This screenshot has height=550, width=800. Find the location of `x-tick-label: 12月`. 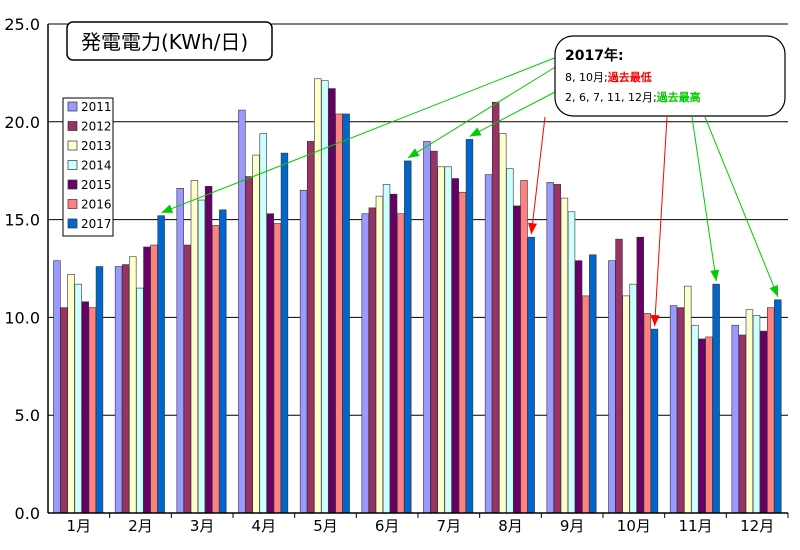

x-tick-label: 12月 is located at coordinates (757, 526).